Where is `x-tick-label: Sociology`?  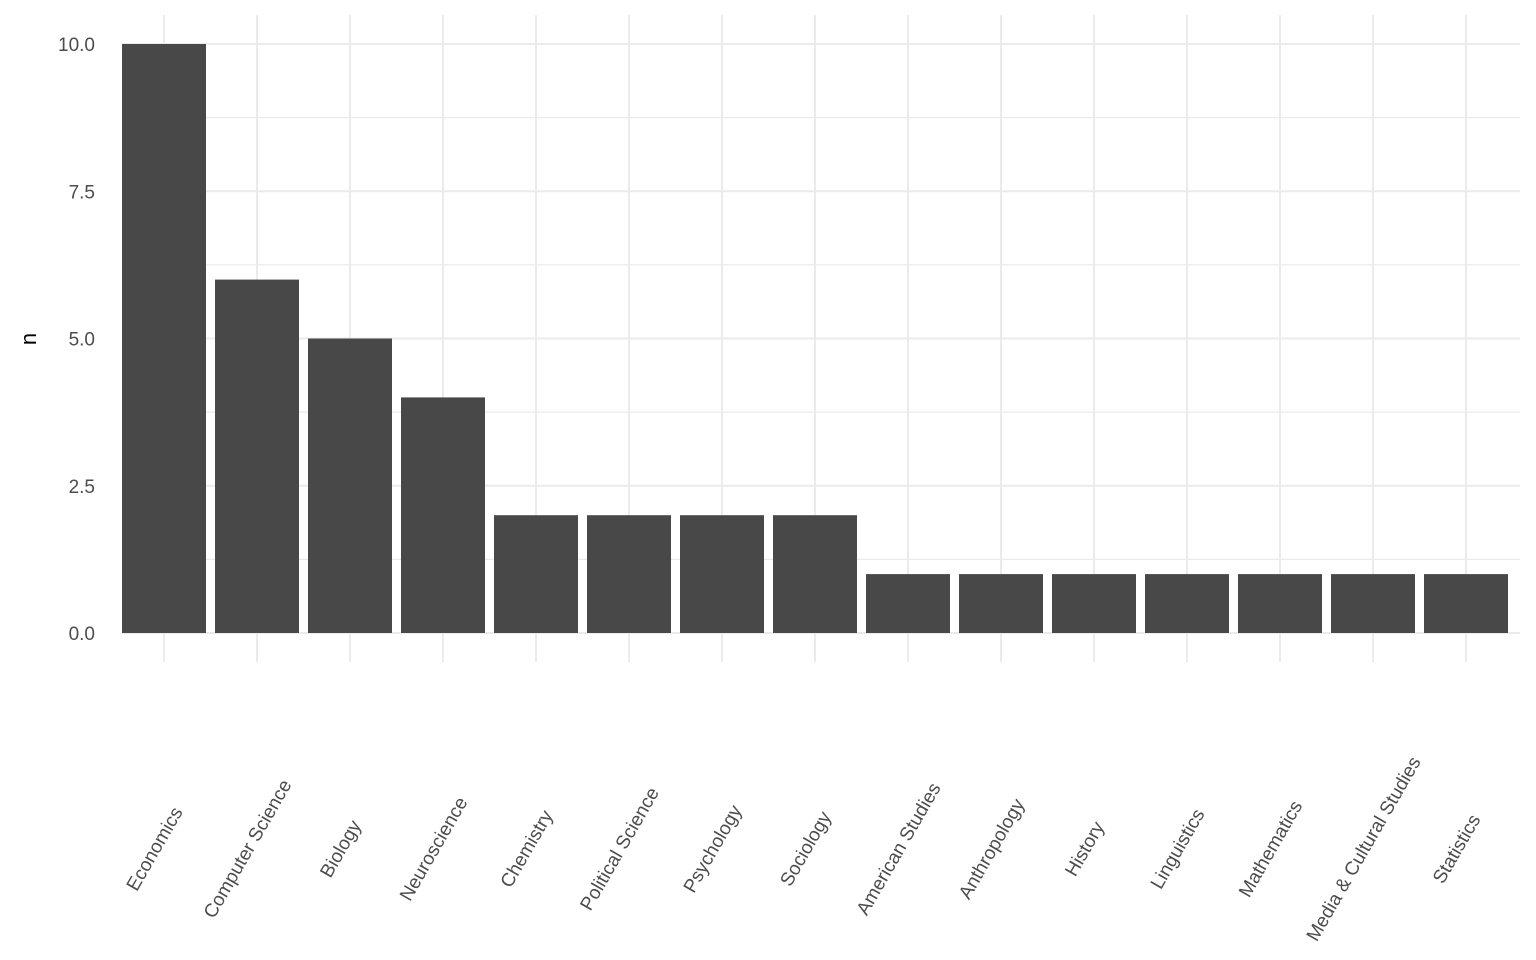 x-tick-label: Sociology is located at coordinates (807, 849).